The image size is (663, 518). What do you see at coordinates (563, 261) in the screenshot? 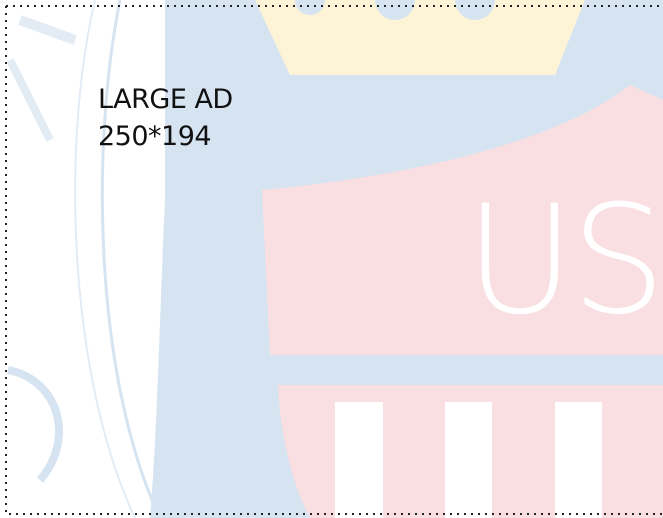
I see `emblem-text: US` at bounding box center [563, 261].